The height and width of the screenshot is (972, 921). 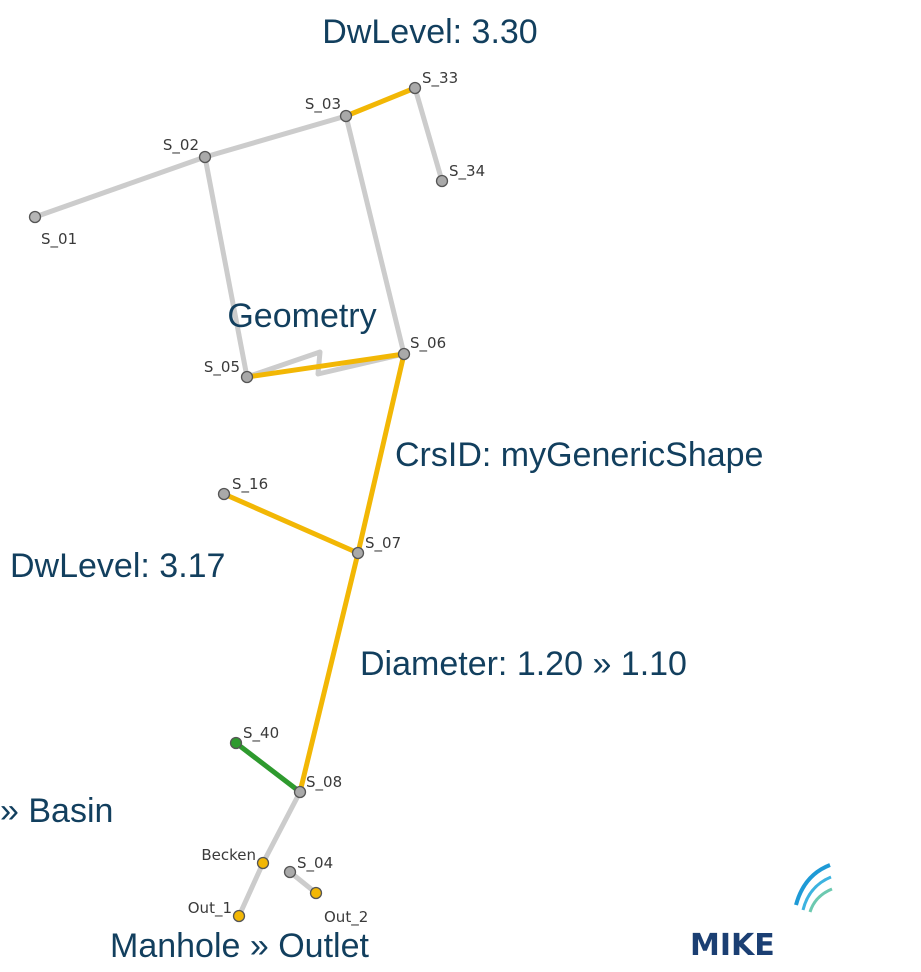 I want to click on node-label: S_06, so click(x=428, y=343).